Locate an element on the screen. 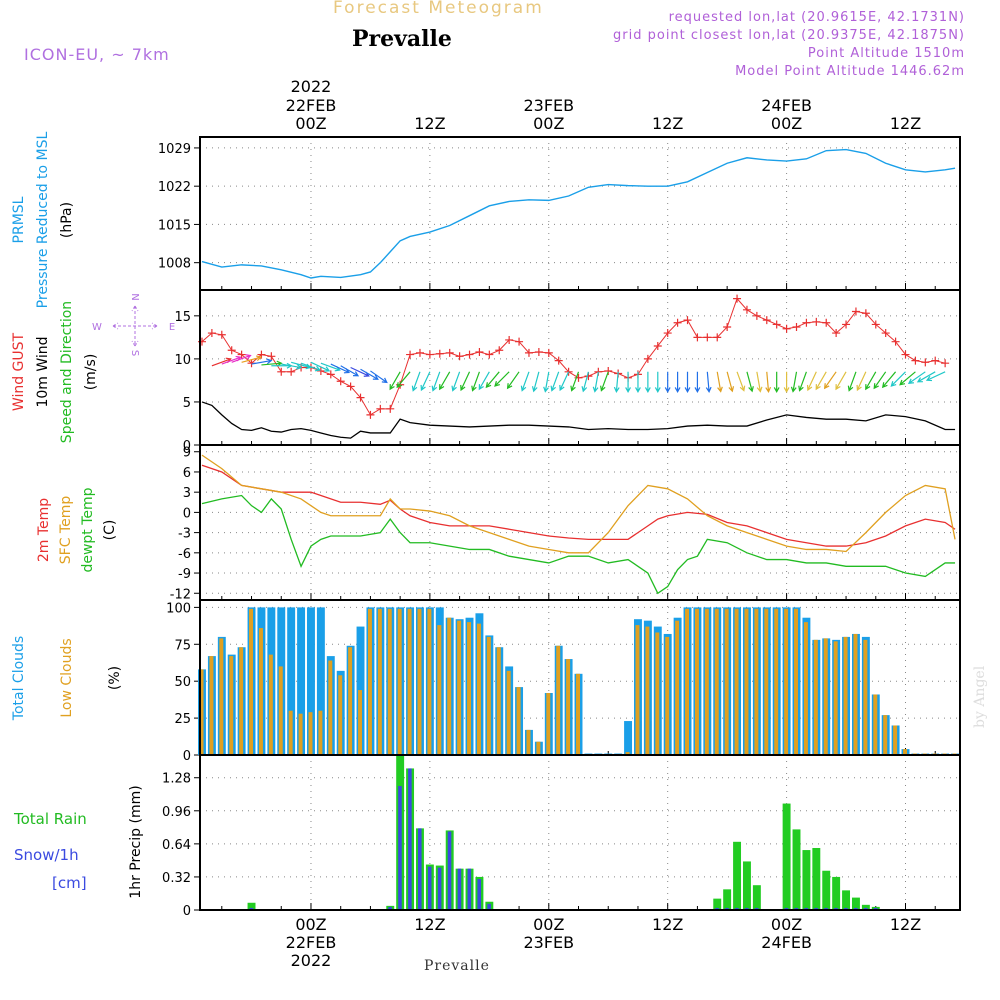  top-time-label: 22FEB is located at coordinates (311, 105).